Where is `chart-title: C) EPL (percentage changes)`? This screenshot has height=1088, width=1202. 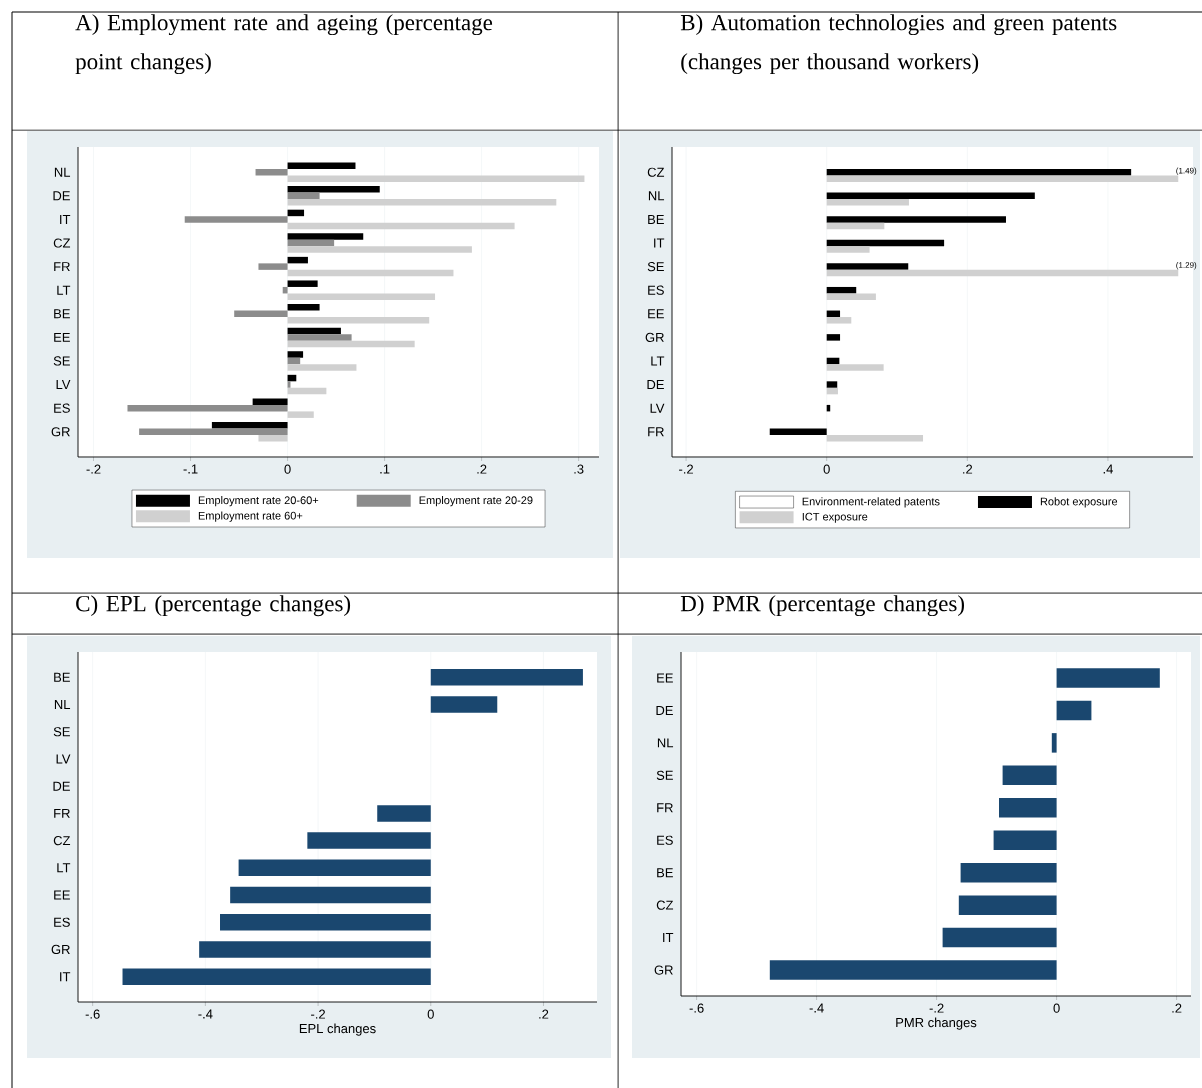 chart-title: C) EPL (percentage changes) is located at coordinates (213, 606).